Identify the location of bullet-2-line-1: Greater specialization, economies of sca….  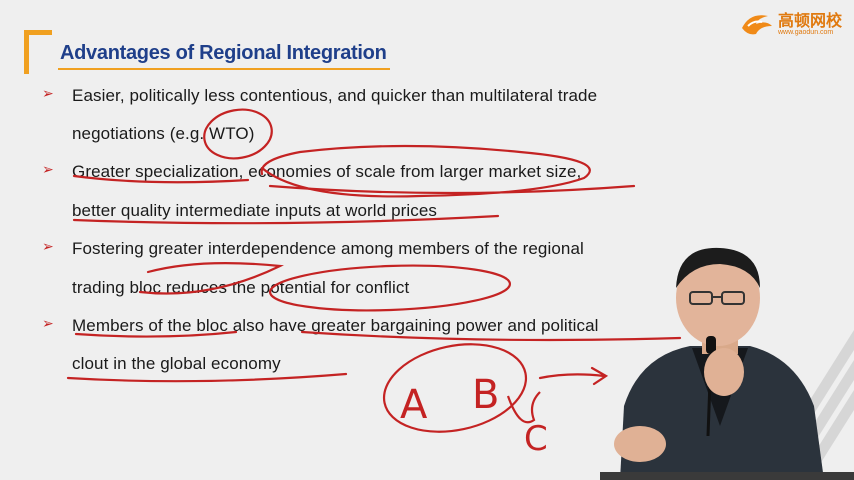
(327, 171).